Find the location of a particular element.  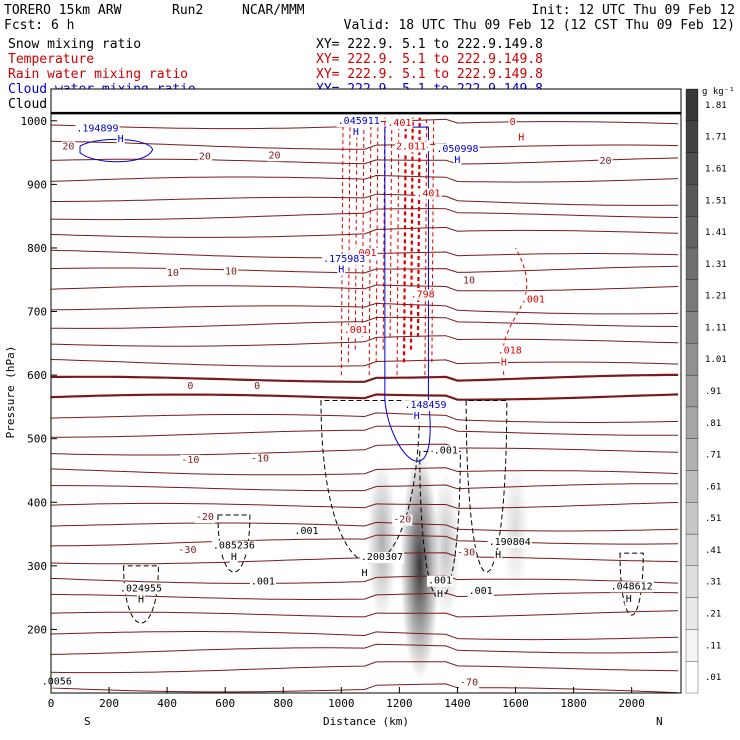

snow-label: .200307 is located at coordinates (382, 557).